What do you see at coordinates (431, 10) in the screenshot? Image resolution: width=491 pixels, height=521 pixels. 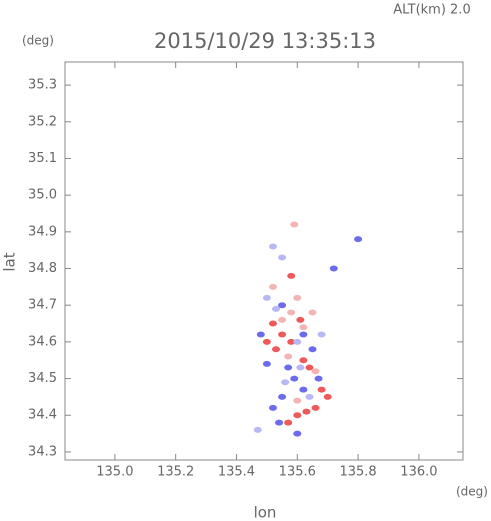 I see `subtitle: ALT(km) 2.0` at bounding box center [431, 10].